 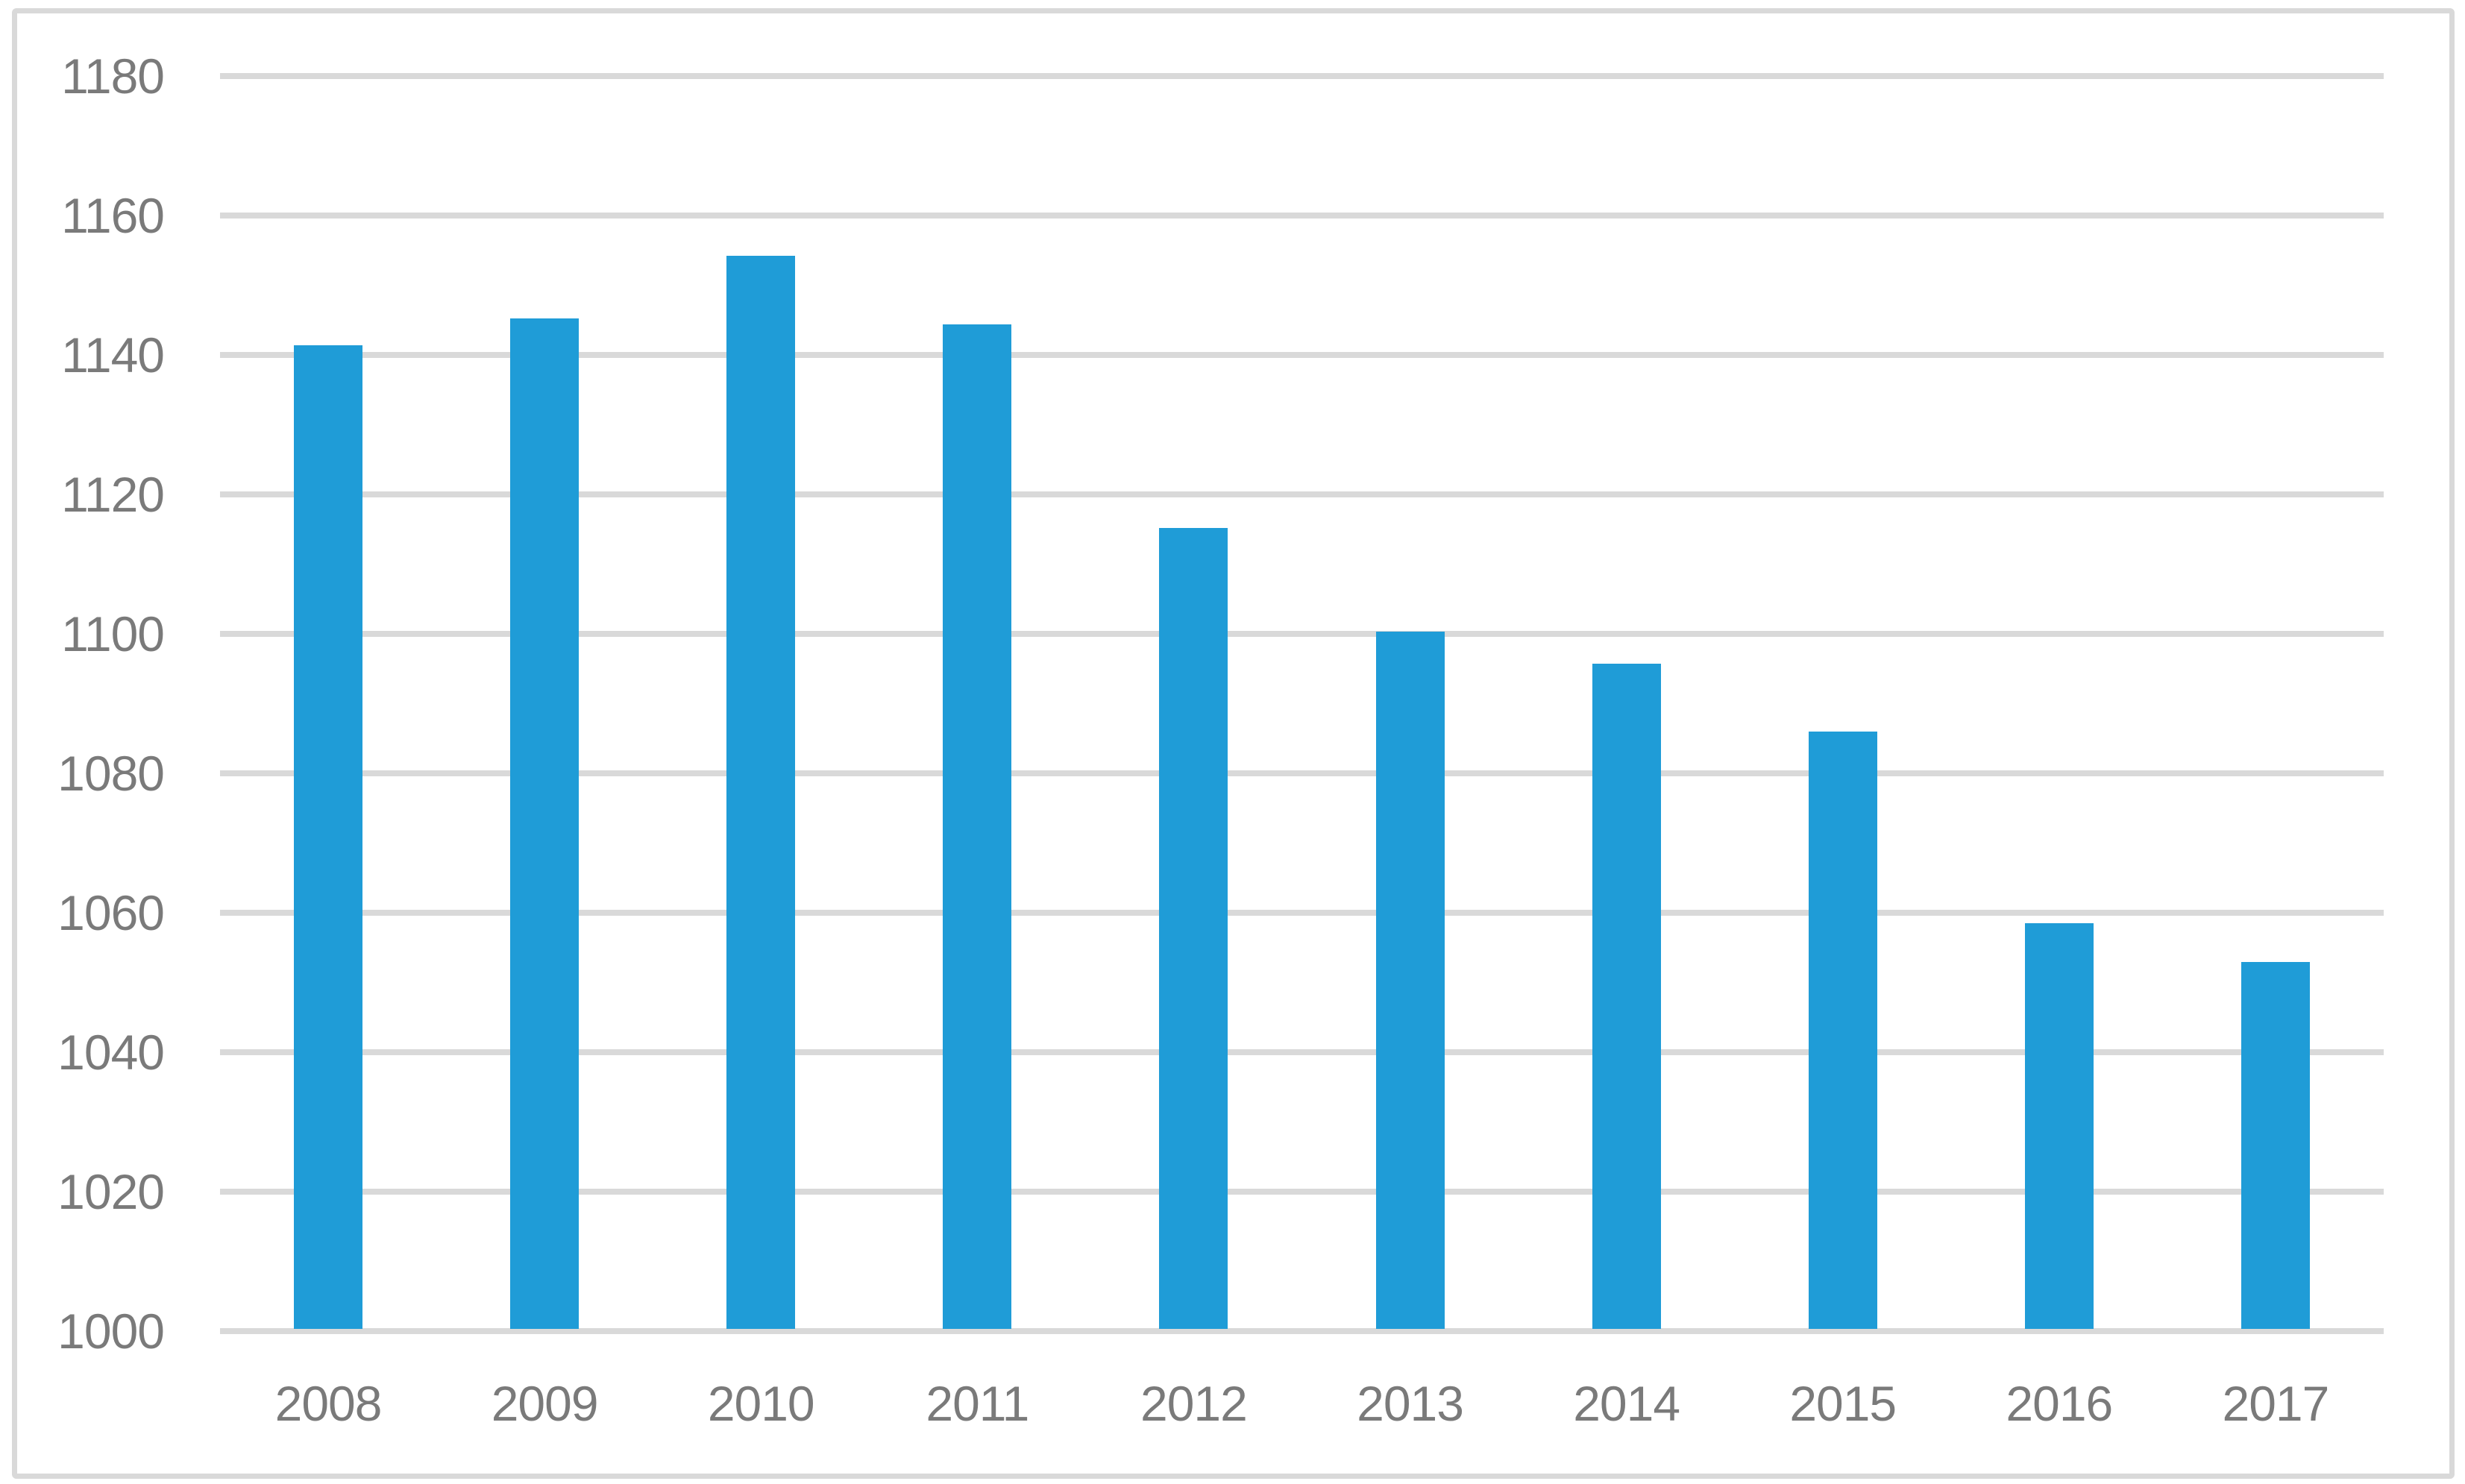 What do you see at coordinates (977, 1404) in the screenshot?
I see `x-tick-label: 2011` at bounding box center [977, 1404].